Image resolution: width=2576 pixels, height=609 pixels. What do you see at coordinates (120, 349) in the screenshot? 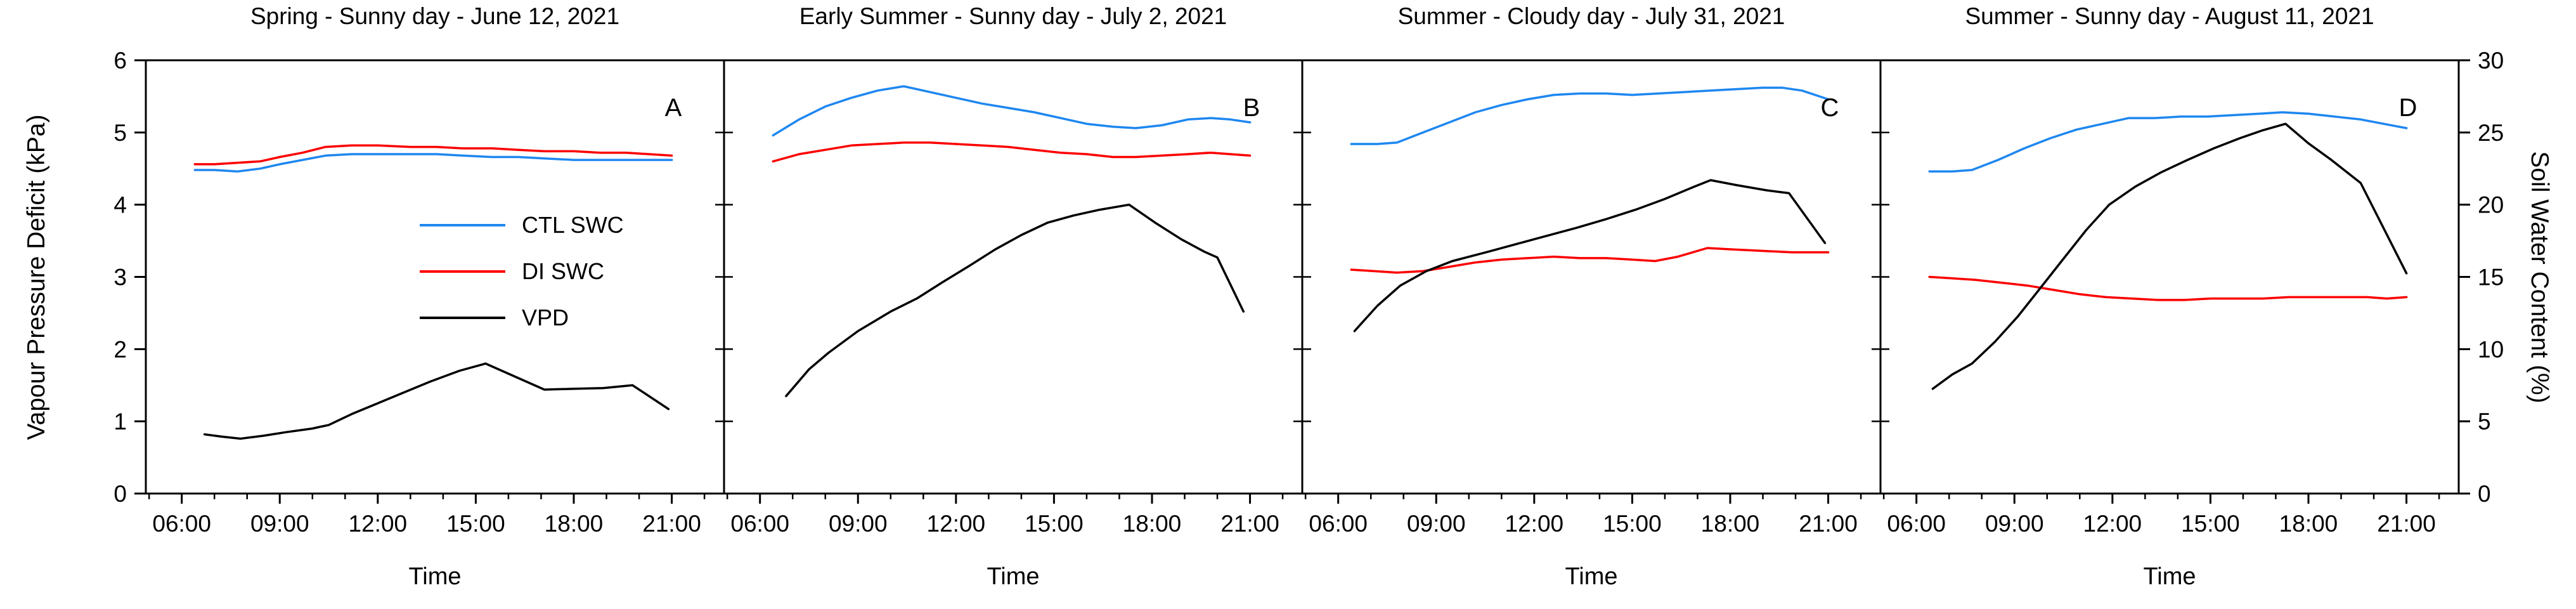
I see `y-left-tick-label: 2` at bounding box center [120, 349].